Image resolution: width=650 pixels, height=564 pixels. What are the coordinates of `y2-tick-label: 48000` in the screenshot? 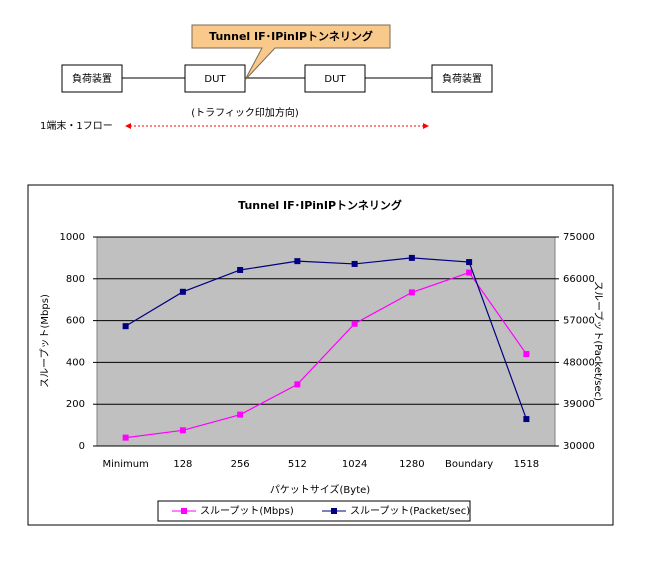 It's located at (579, 362).